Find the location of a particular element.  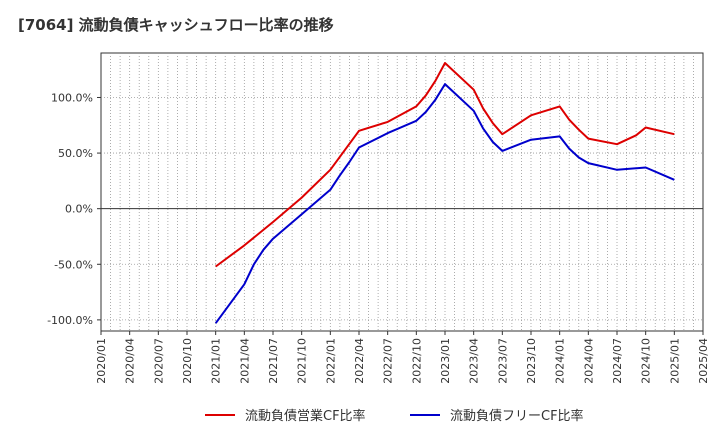

x-tick-label: 2022/01 is located at coordinates (330, 361).